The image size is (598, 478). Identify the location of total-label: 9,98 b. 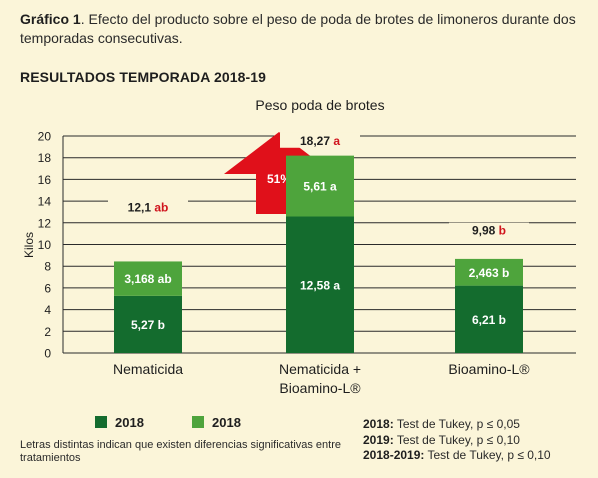
(489, 231).